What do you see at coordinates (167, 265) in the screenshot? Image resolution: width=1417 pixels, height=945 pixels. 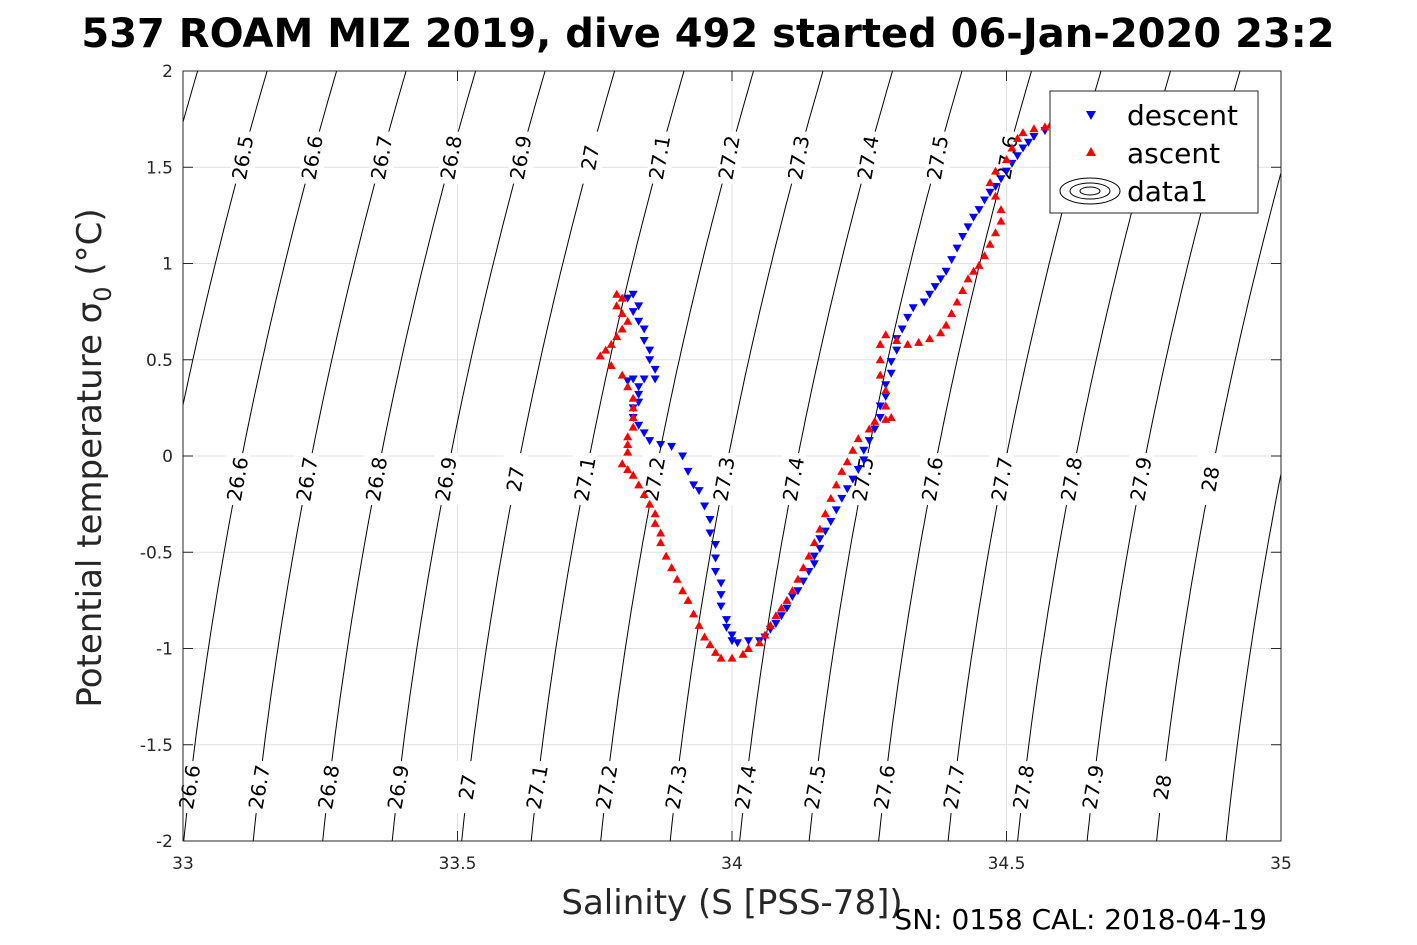 I see `y-tick-label: 1` at bounding box center [167, 265].